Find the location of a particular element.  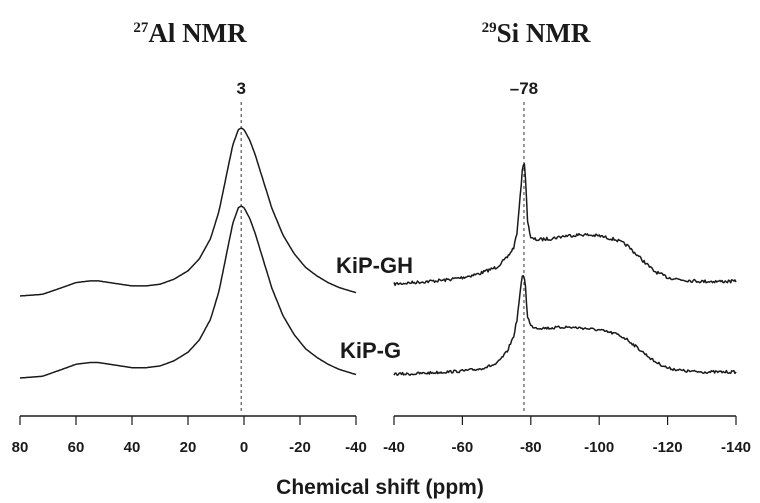

x-tick-label: 60 is located at coordinates (76, 447).